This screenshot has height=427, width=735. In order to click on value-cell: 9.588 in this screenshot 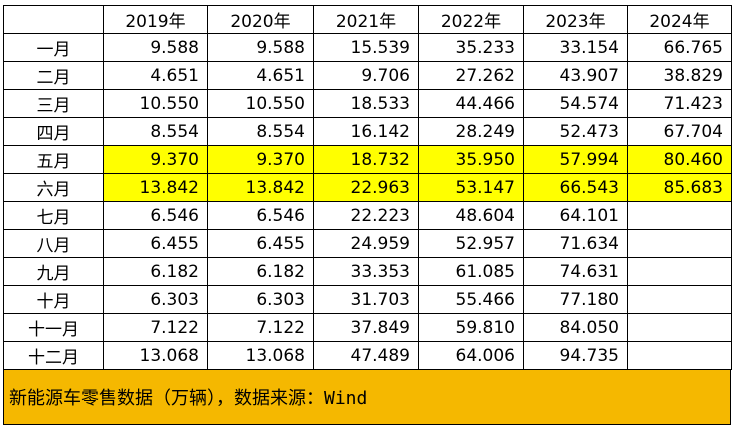, I will do `click(260, 47)`.